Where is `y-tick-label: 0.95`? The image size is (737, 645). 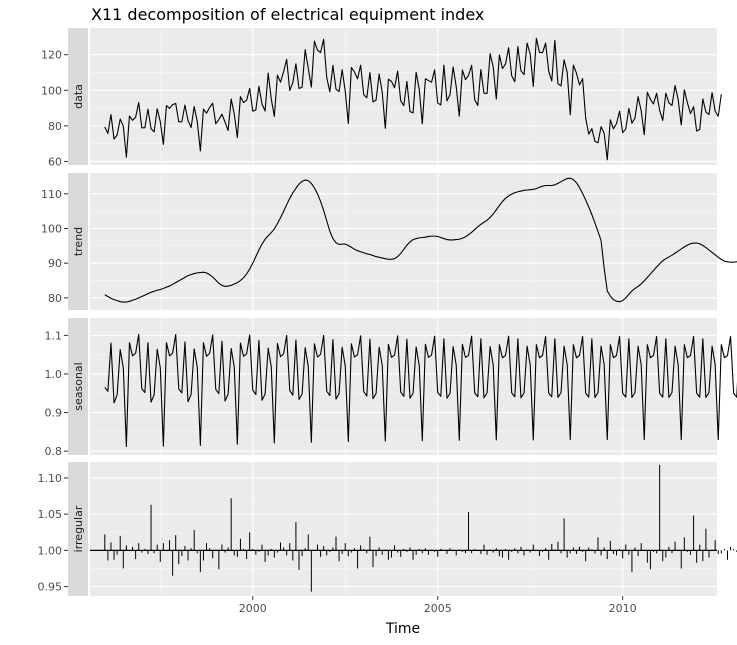 y-tick-label: 0.95 is located at coordinates (50, 587).